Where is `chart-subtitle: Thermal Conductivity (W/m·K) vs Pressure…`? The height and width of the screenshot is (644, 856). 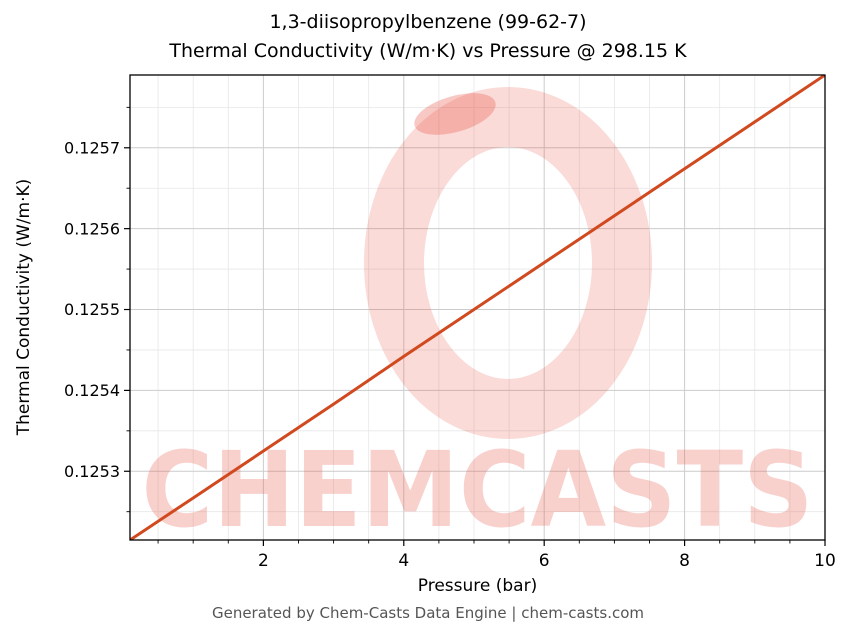 chart-subtitle: Thermal Conductivity (W/m·K) vs Pressure… is located at coordinates (428, 50).